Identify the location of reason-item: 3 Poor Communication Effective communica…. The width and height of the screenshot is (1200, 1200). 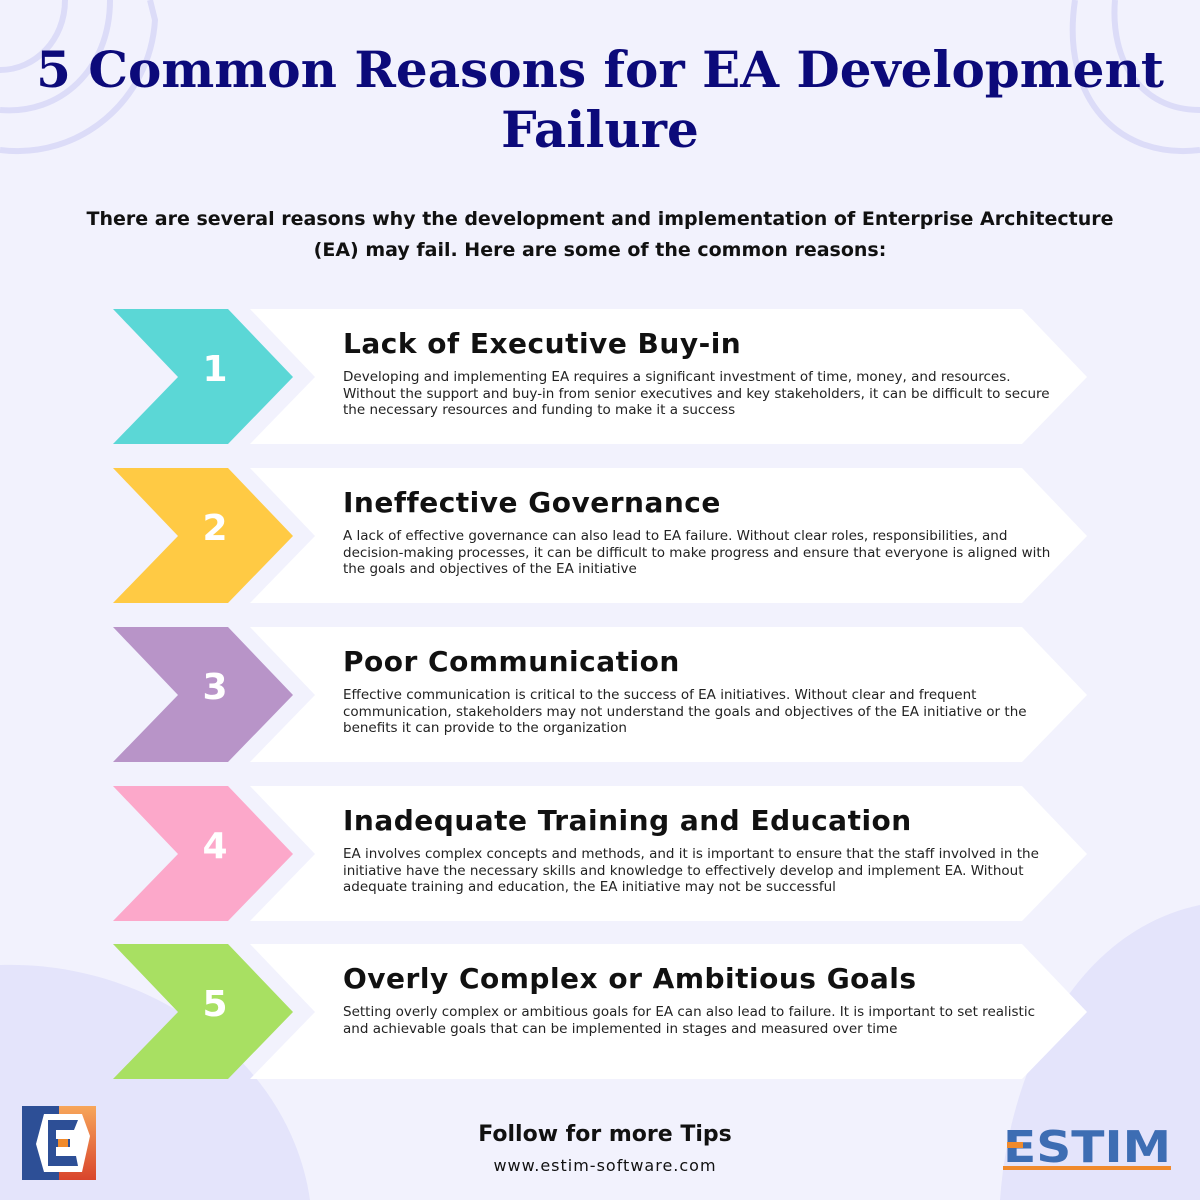
(600, 695).